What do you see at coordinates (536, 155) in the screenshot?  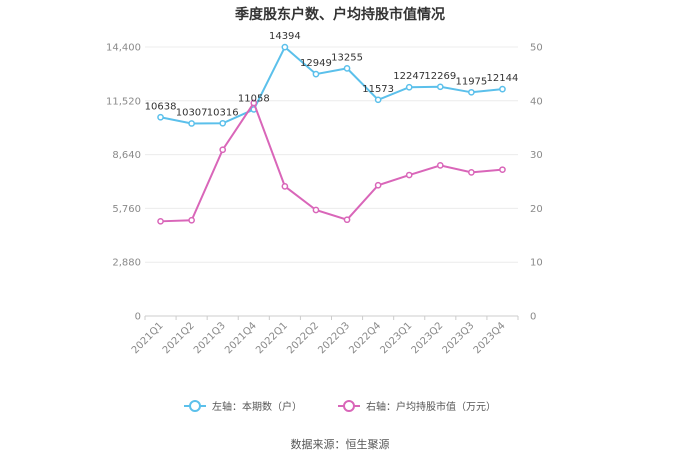 I see `right-axis-tick-label: 30` at bounding box center [536, 155].